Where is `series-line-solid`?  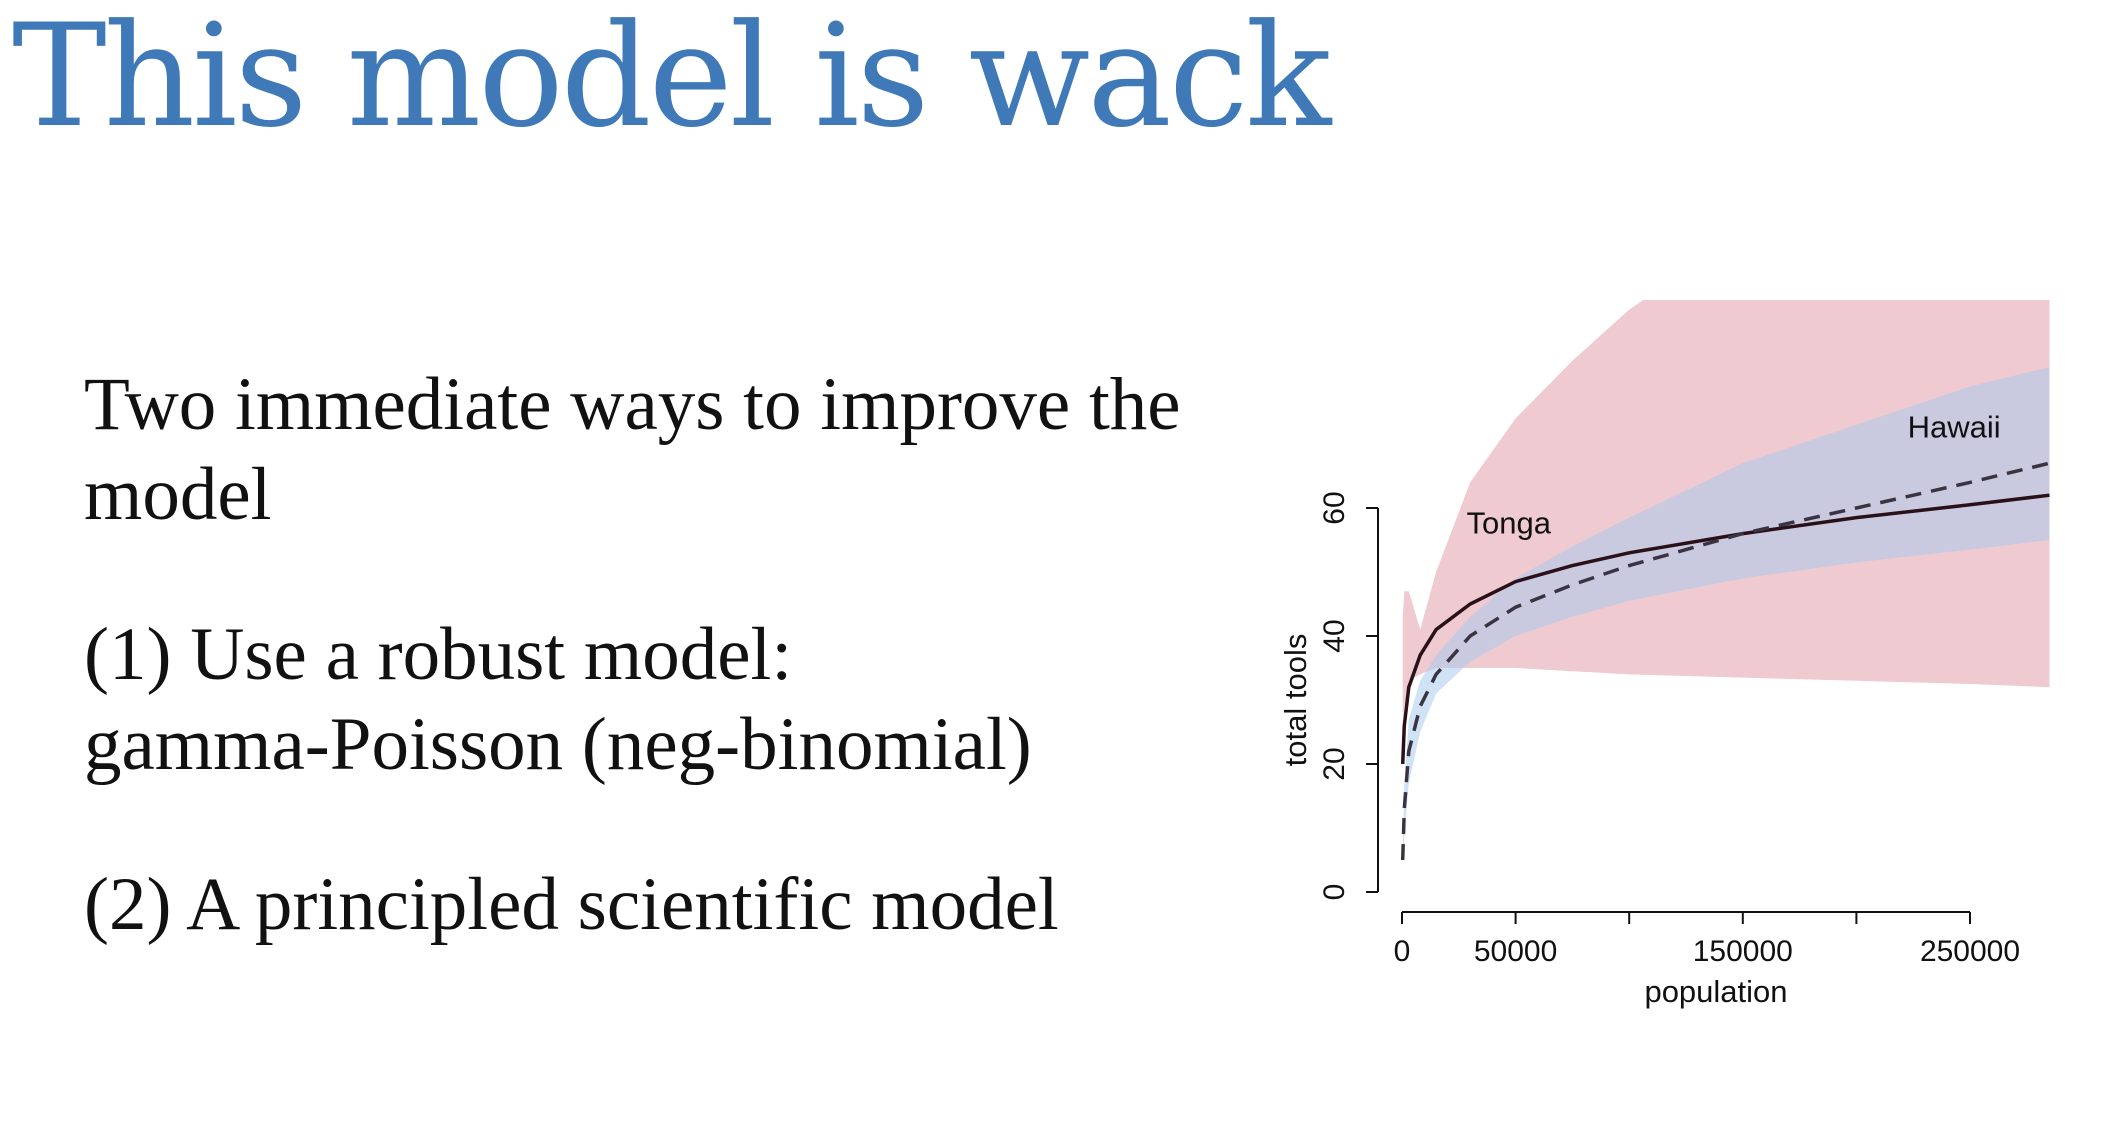
series-line-solid is located at coordinates (1725, 629).